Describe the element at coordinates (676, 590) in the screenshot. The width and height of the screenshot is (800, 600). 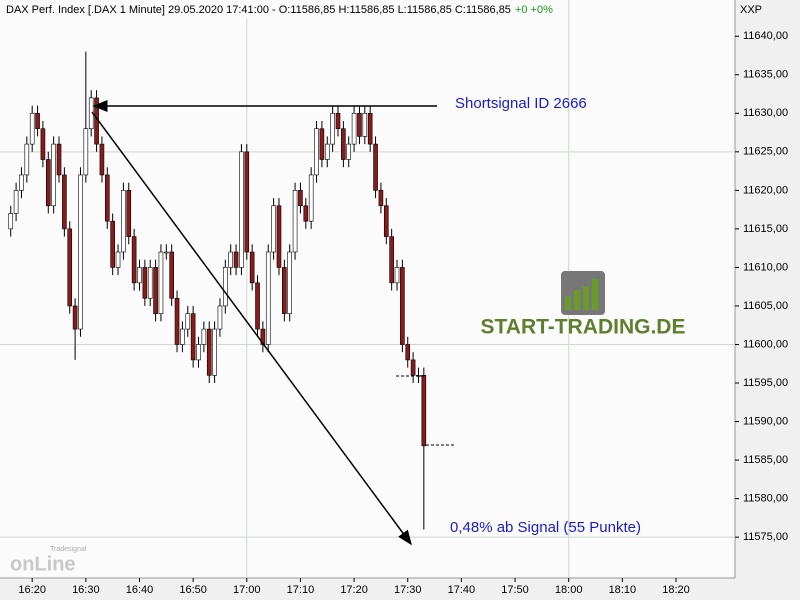
I see `x-tick-label: 18:20` at that location.